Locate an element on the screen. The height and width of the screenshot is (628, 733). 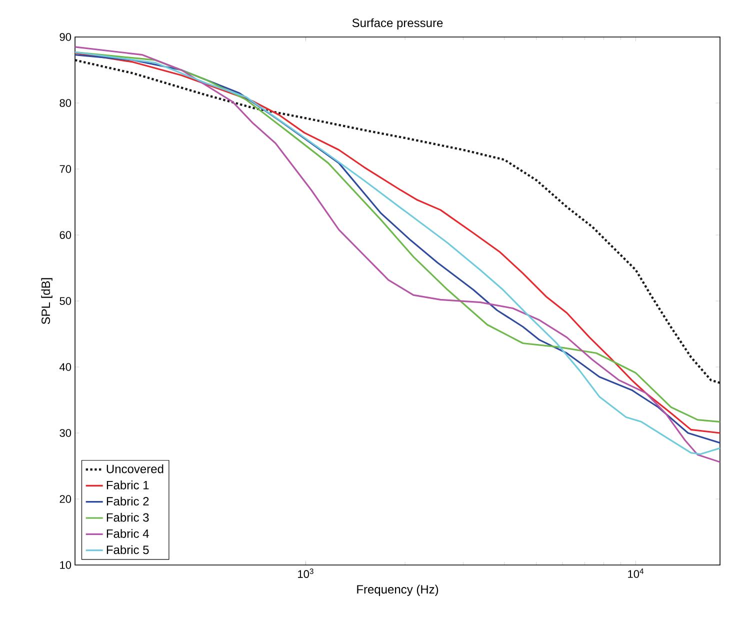
y-tick-label: 20 is located at coordinates (66, 499).